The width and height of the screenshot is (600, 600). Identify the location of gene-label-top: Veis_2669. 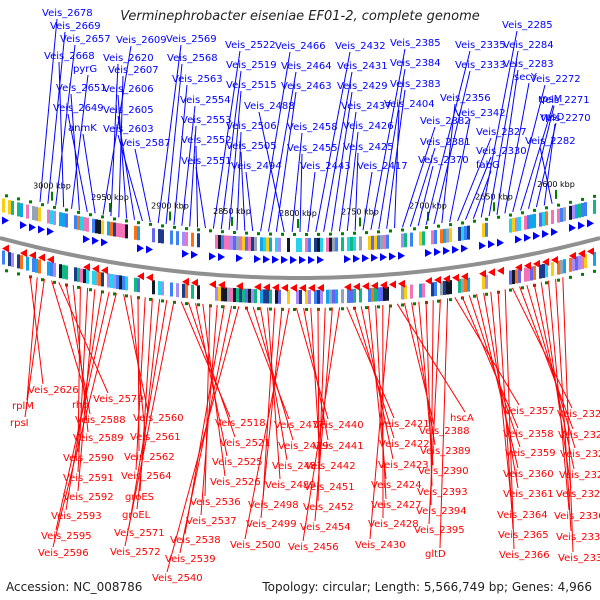
(75, 26).